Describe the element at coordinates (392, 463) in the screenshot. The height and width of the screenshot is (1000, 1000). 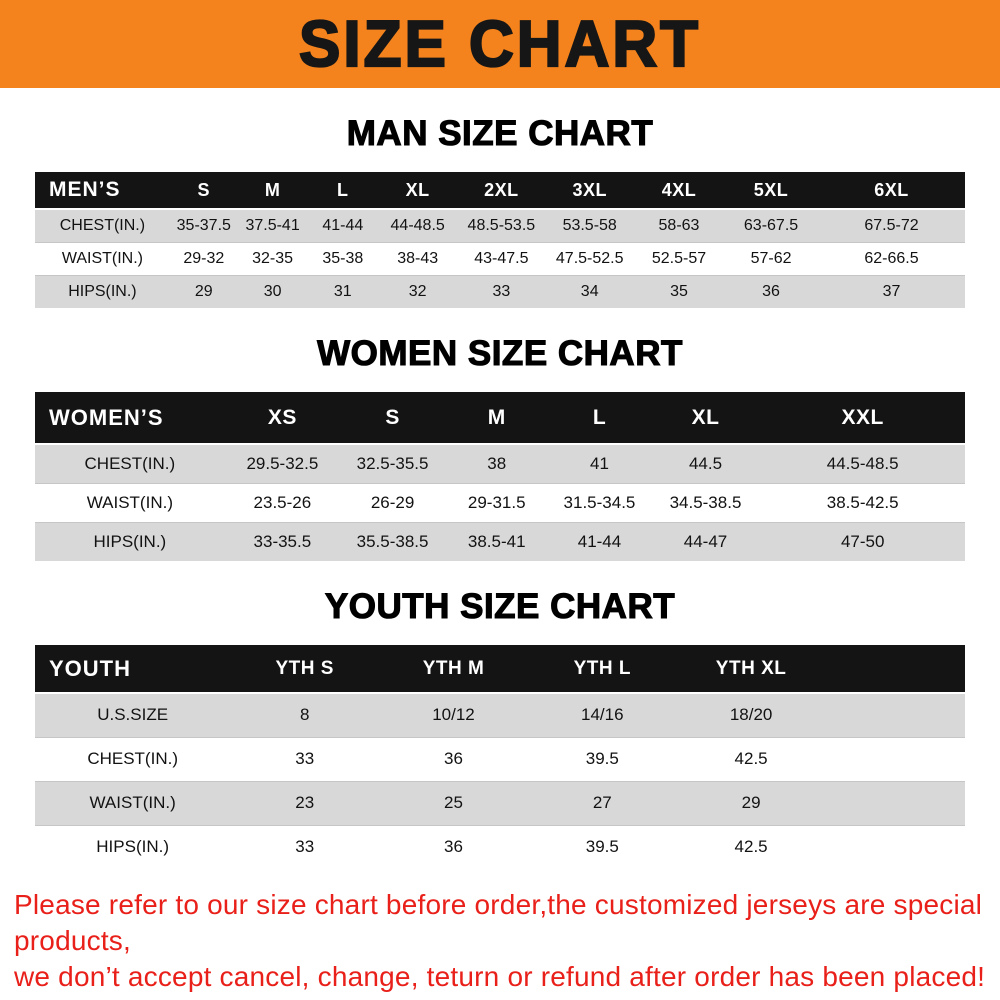
I see `size-value: 32.5-35.5` at that location.